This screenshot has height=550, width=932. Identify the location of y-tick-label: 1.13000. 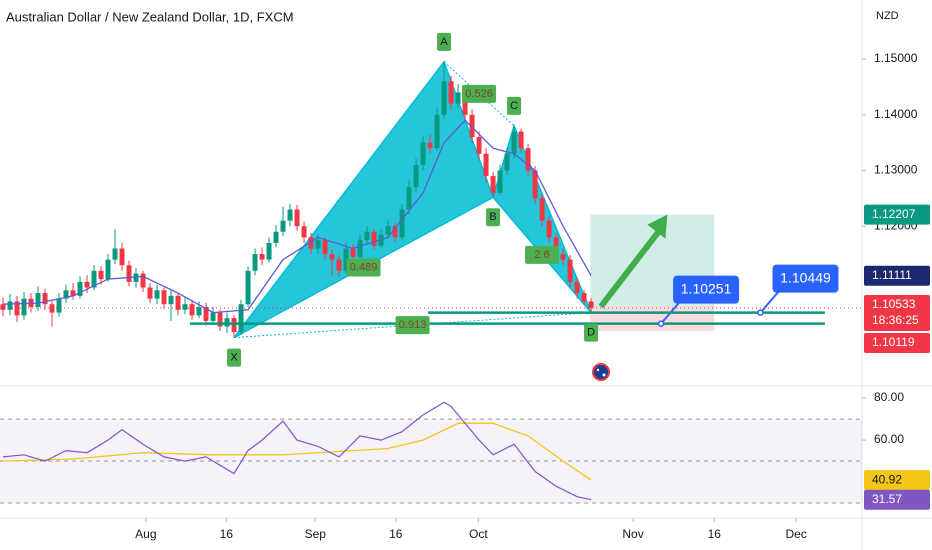
(896, 170).